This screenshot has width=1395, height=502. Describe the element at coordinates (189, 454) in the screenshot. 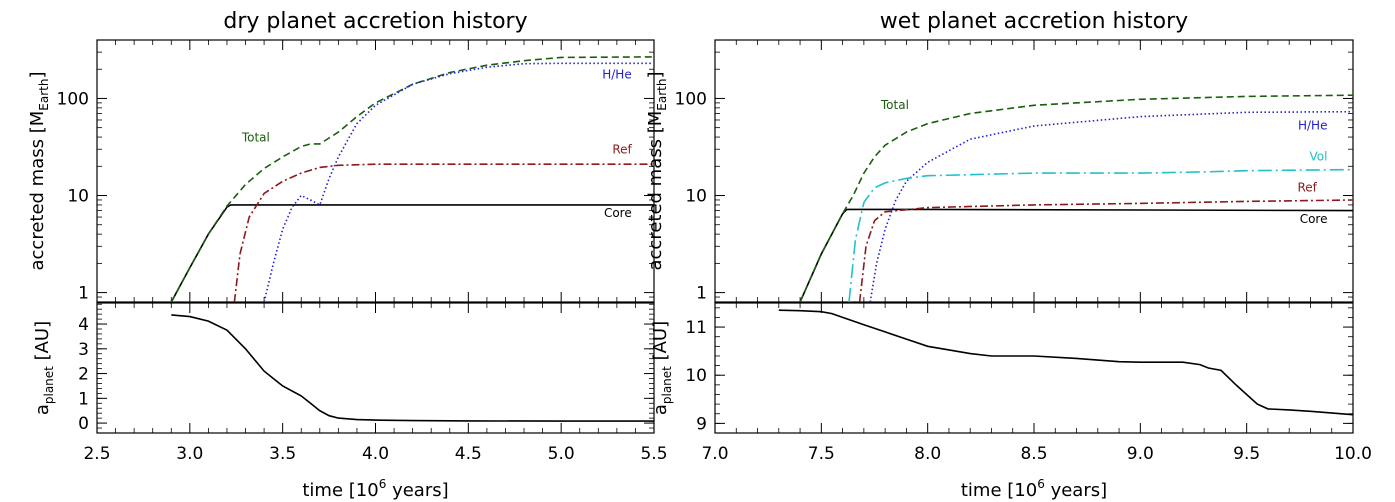

I see `x-tick-label: 3.0` at that location.